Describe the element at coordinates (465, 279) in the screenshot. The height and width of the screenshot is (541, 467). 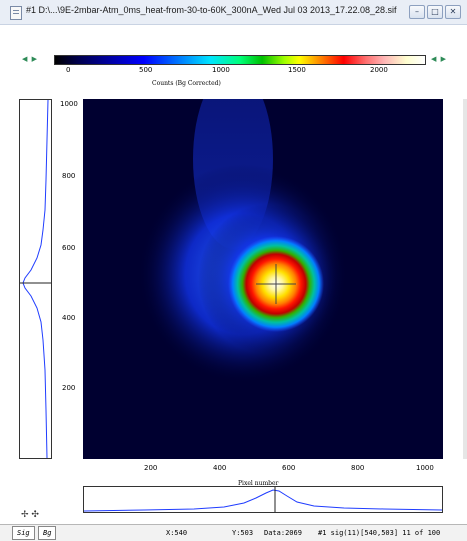
I see `right-scrollbar` at that location.